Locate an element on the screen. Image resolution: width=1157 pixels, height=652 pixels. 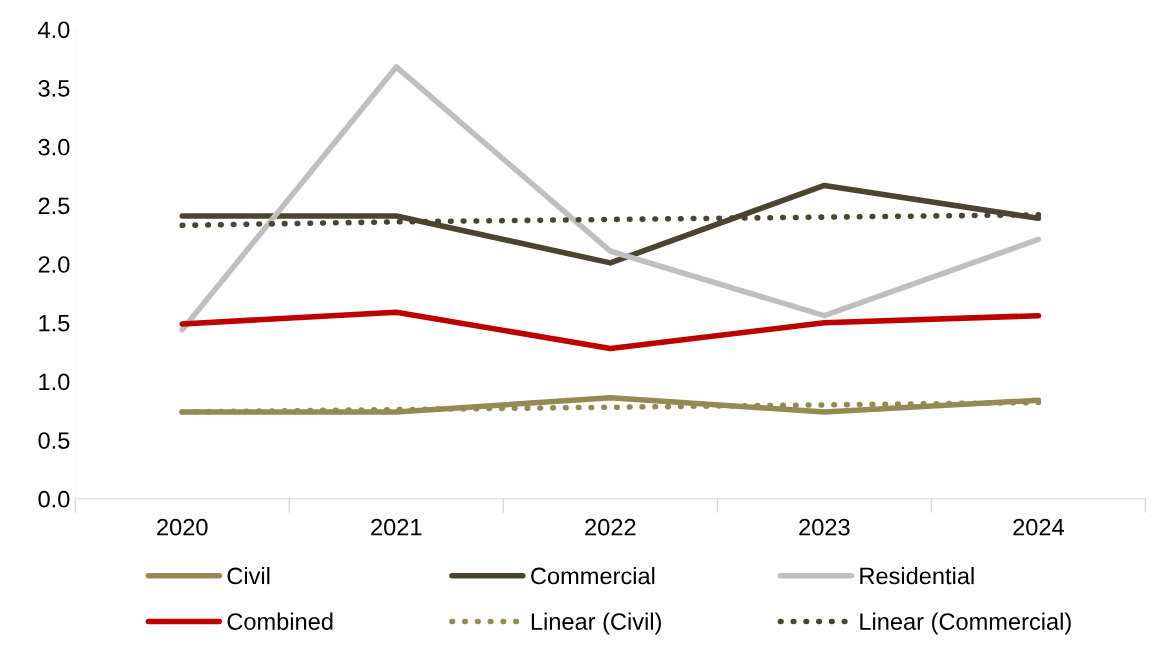
y-tick-label: 0.5 is located at coordinates (54, 440).